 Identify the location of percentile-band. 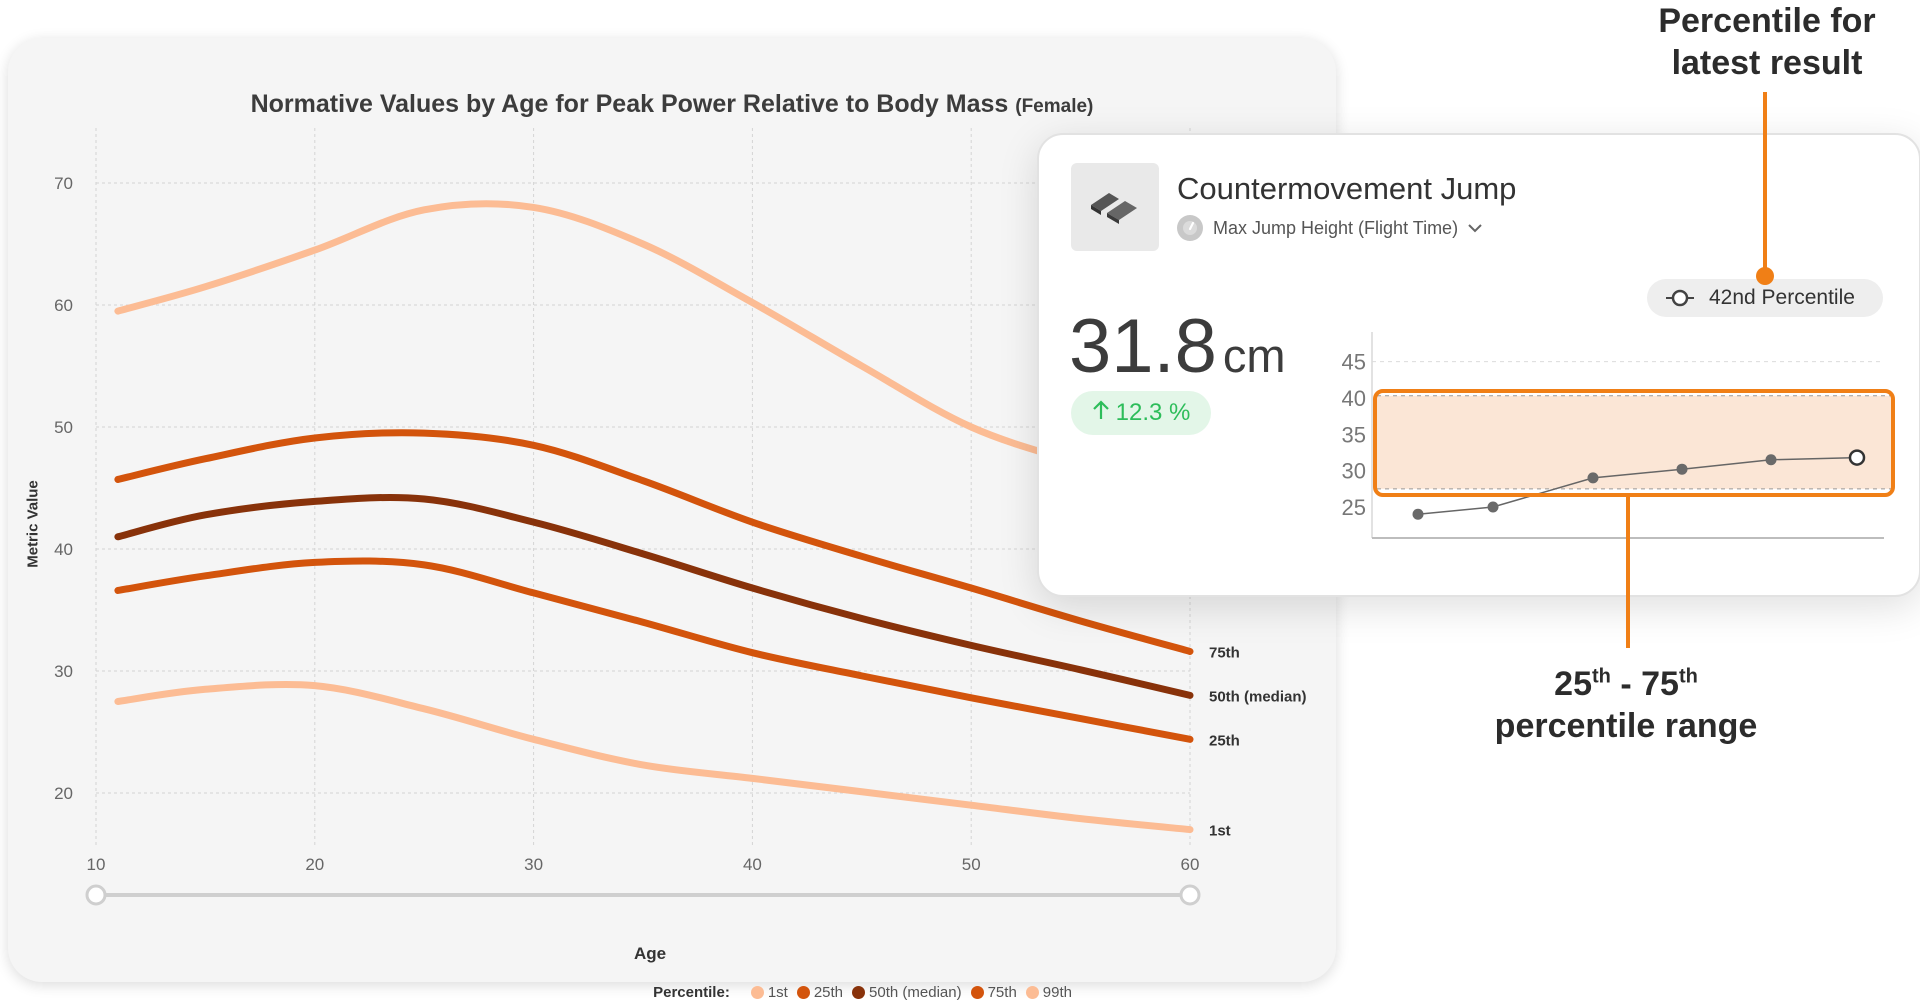
(1634, 442).